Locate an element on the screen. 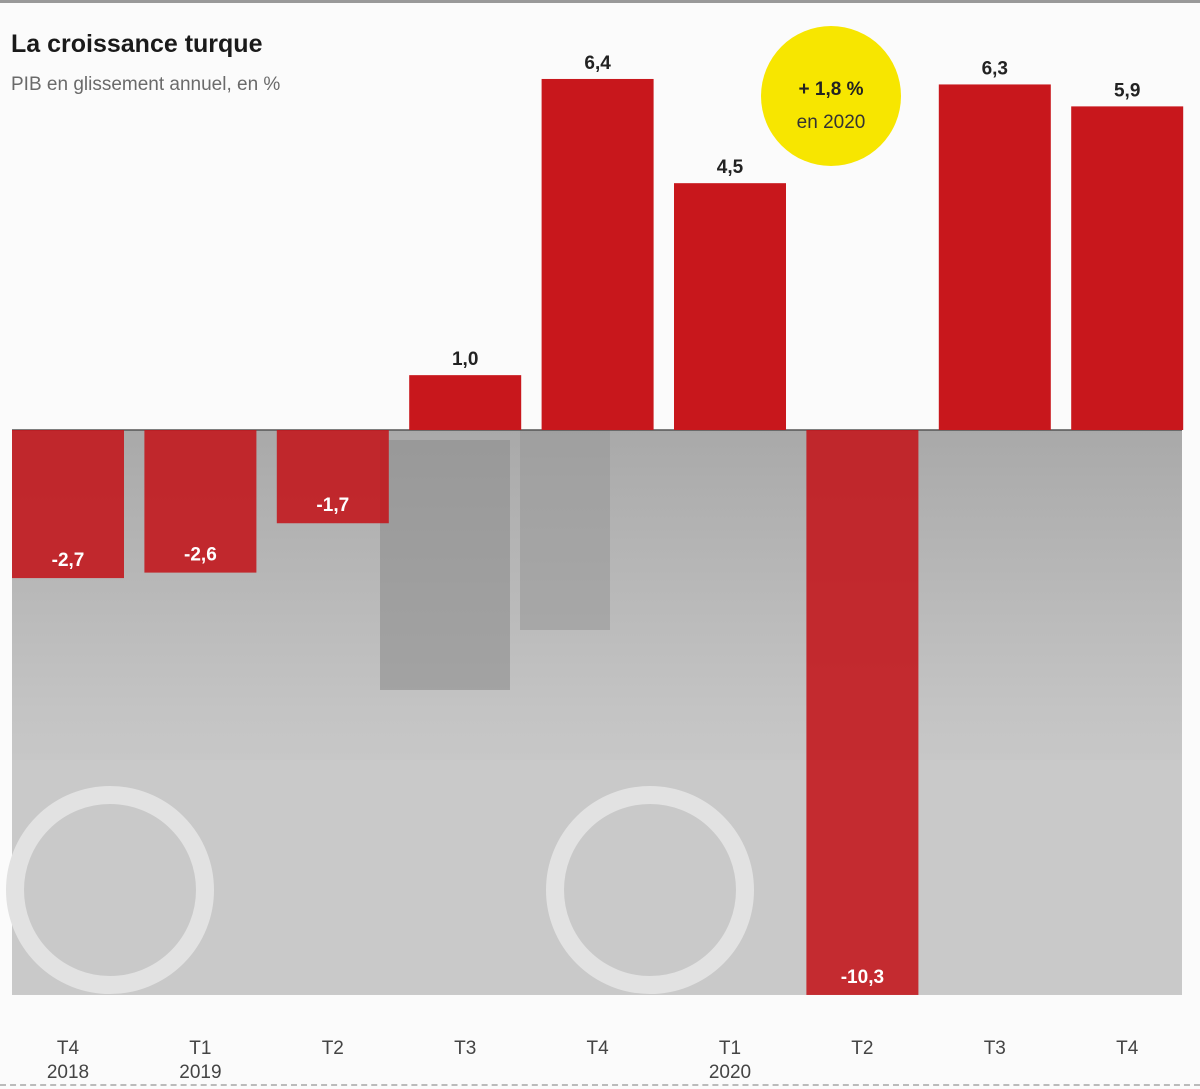 This screenshot has height=1089, width=1200. x-tick-year: 2020 is located at coordinates (730, 1072).